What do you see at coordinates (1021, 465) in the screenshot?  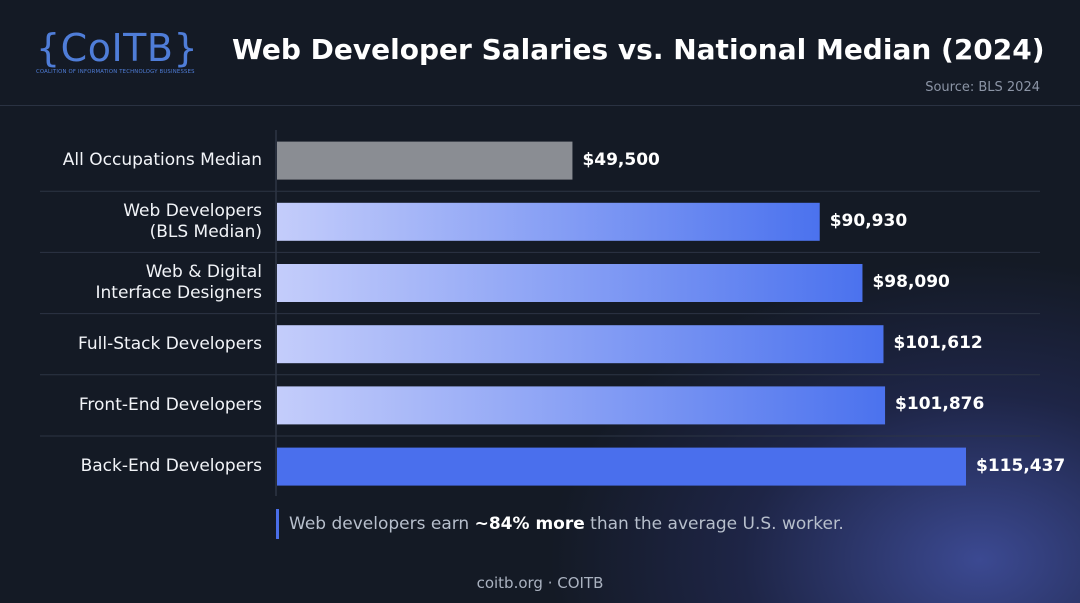 I see `value-label-5: $115,437` at bounding box center [1021, 465].